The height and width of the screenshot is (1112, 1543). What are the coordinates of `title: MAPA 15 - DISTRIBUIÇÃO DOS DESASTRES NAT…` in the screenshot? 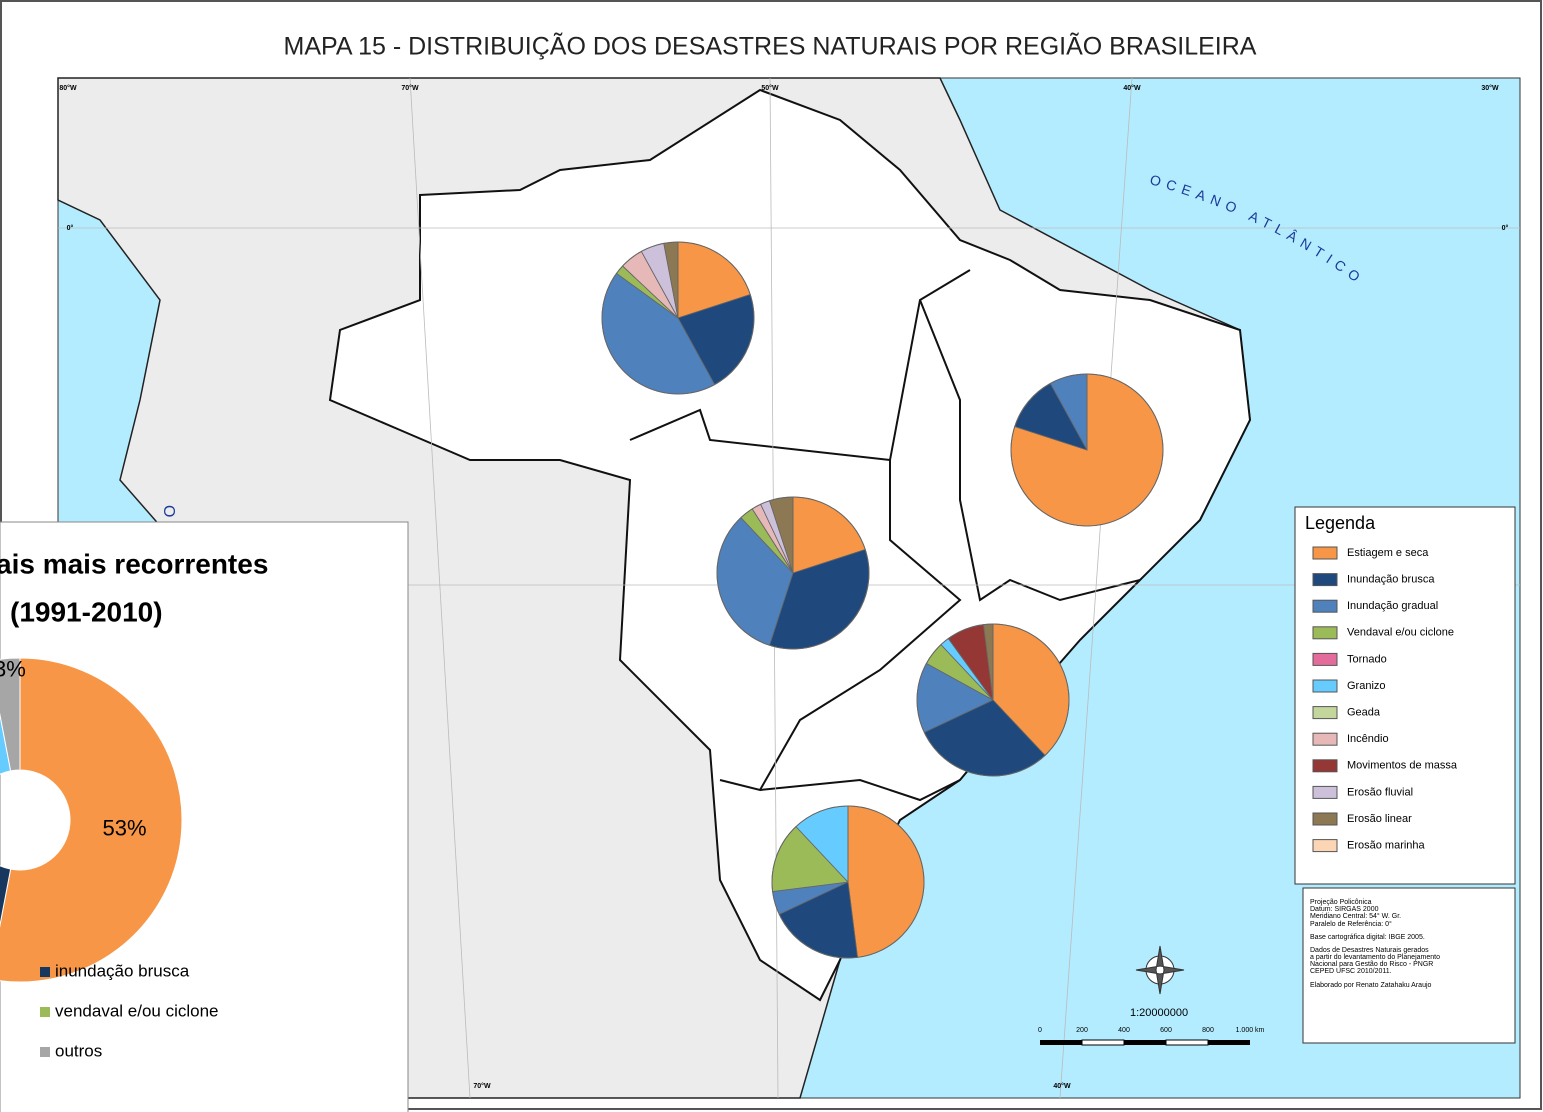 It's located at (770, 46).